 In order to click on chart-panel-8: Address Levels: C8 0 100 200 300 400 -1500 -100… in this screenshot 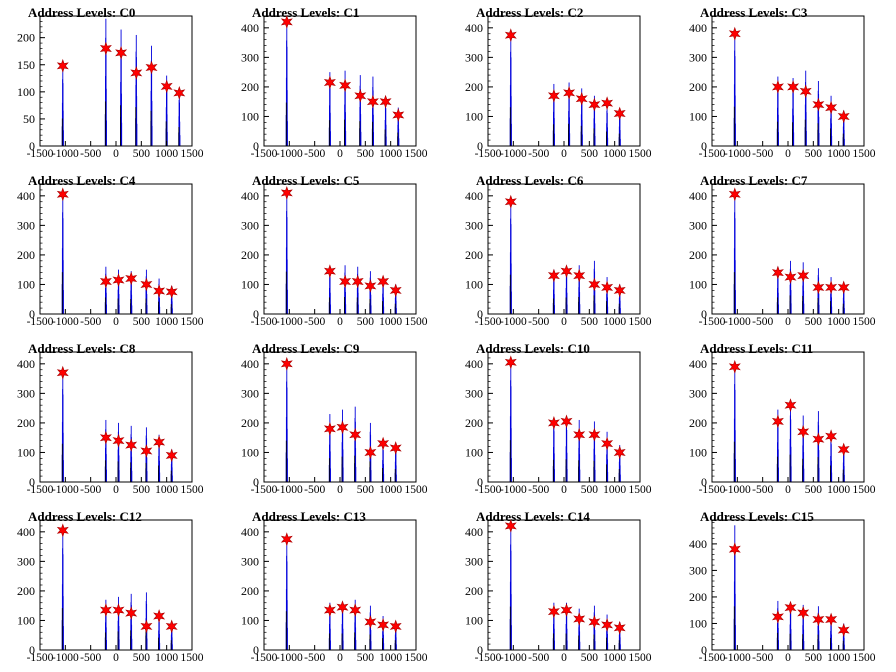, I will do `click(112, 420)`.